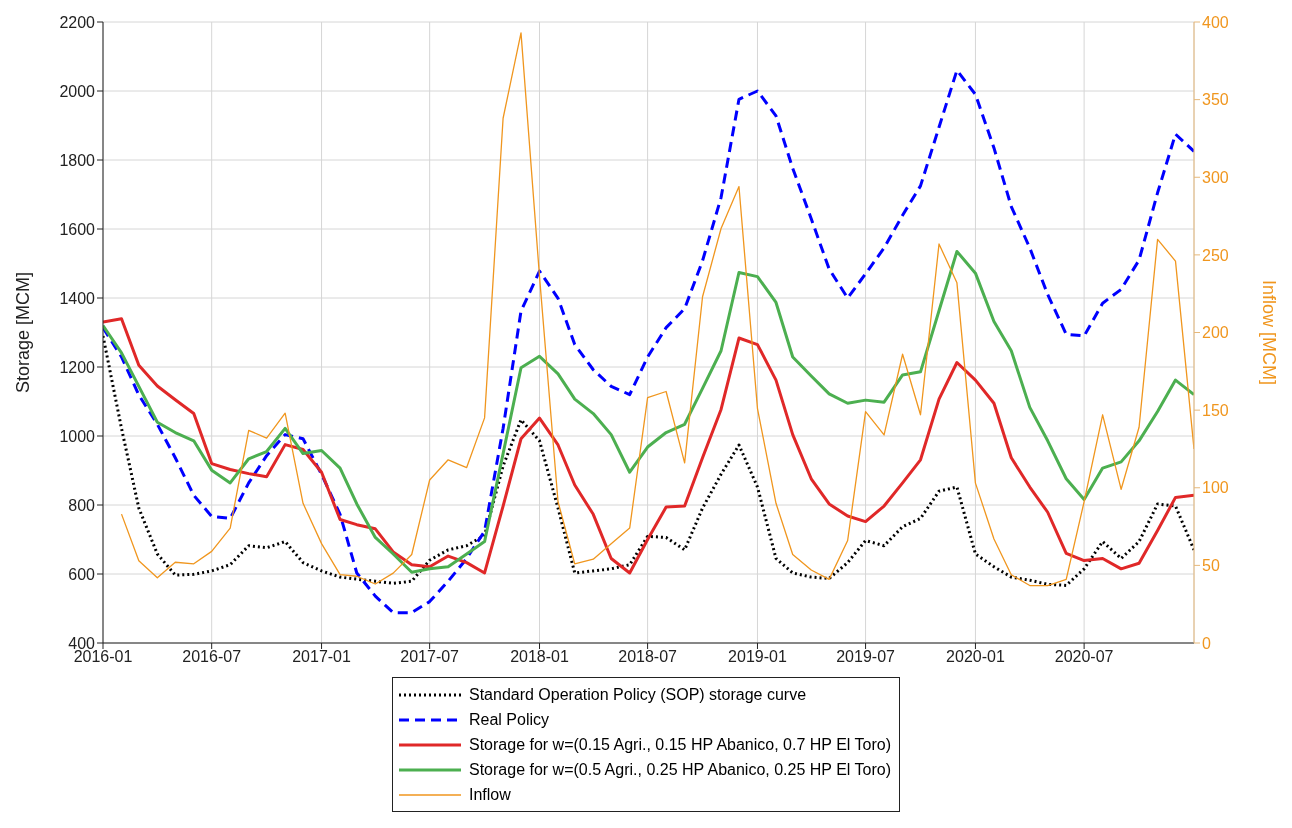 The height and width of the screenshot is (828, 1292). I want to click on y2-tick-label: 350, so click(1215, 100).